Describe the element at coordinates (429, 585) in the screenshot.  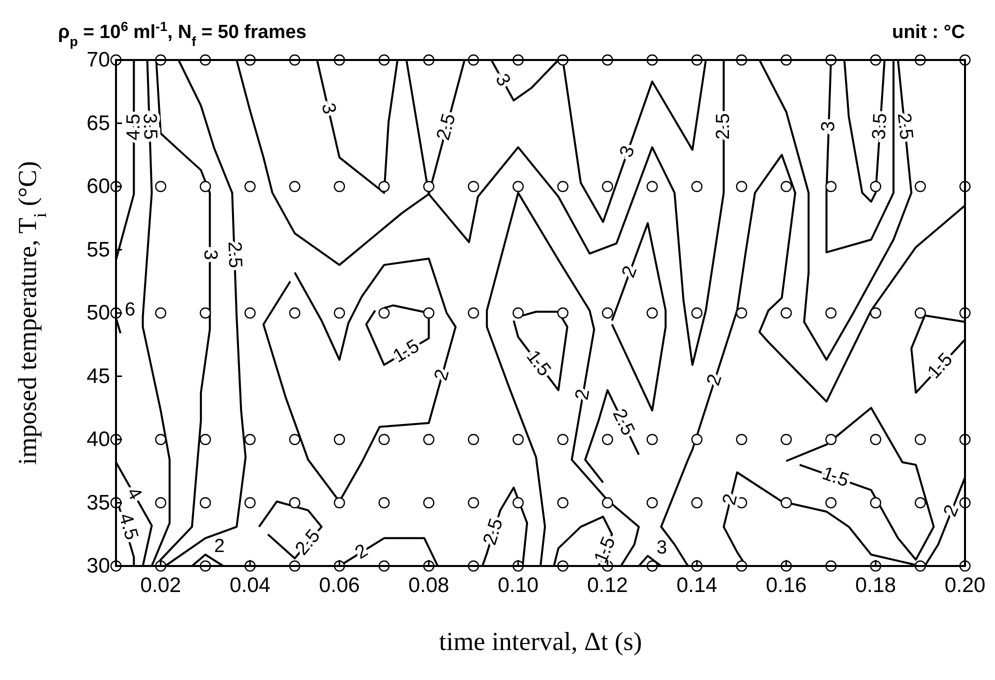
I see `x-tick-label: 0.08` at that location.